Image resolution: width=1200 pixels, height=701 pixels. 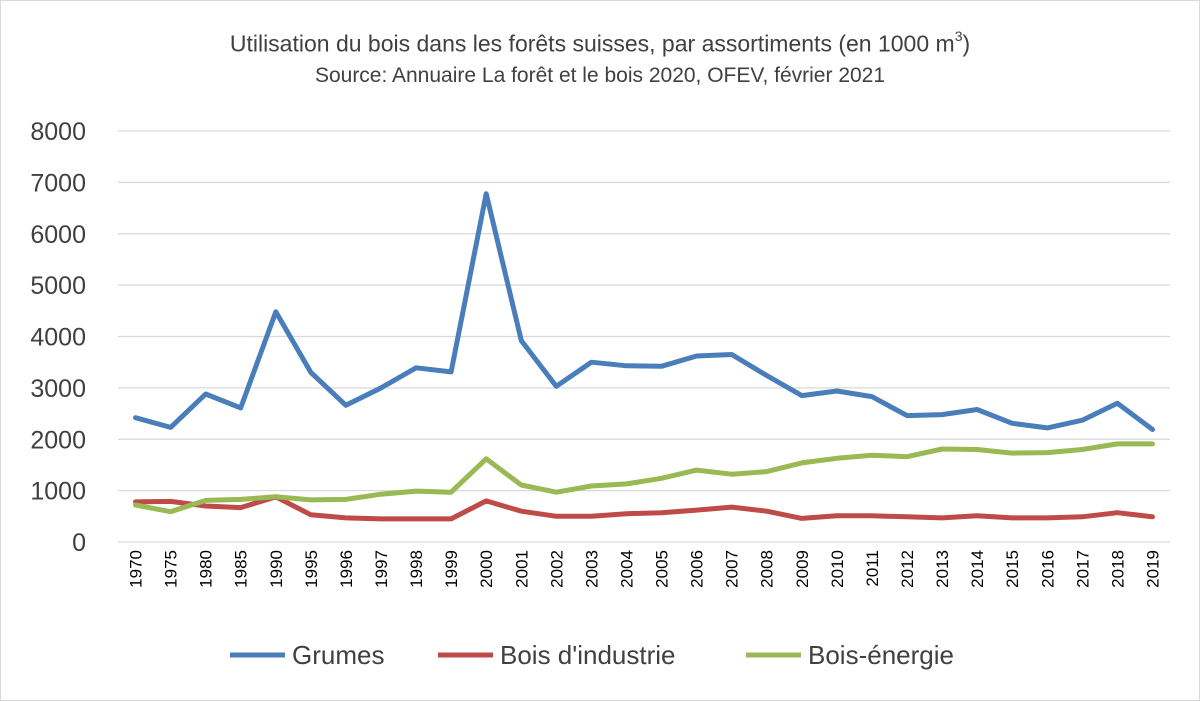 What do you see at coordinates (697, 569) in the screenshot?
I see `x-tick-label: 2006` at bounding box center [697, 569].